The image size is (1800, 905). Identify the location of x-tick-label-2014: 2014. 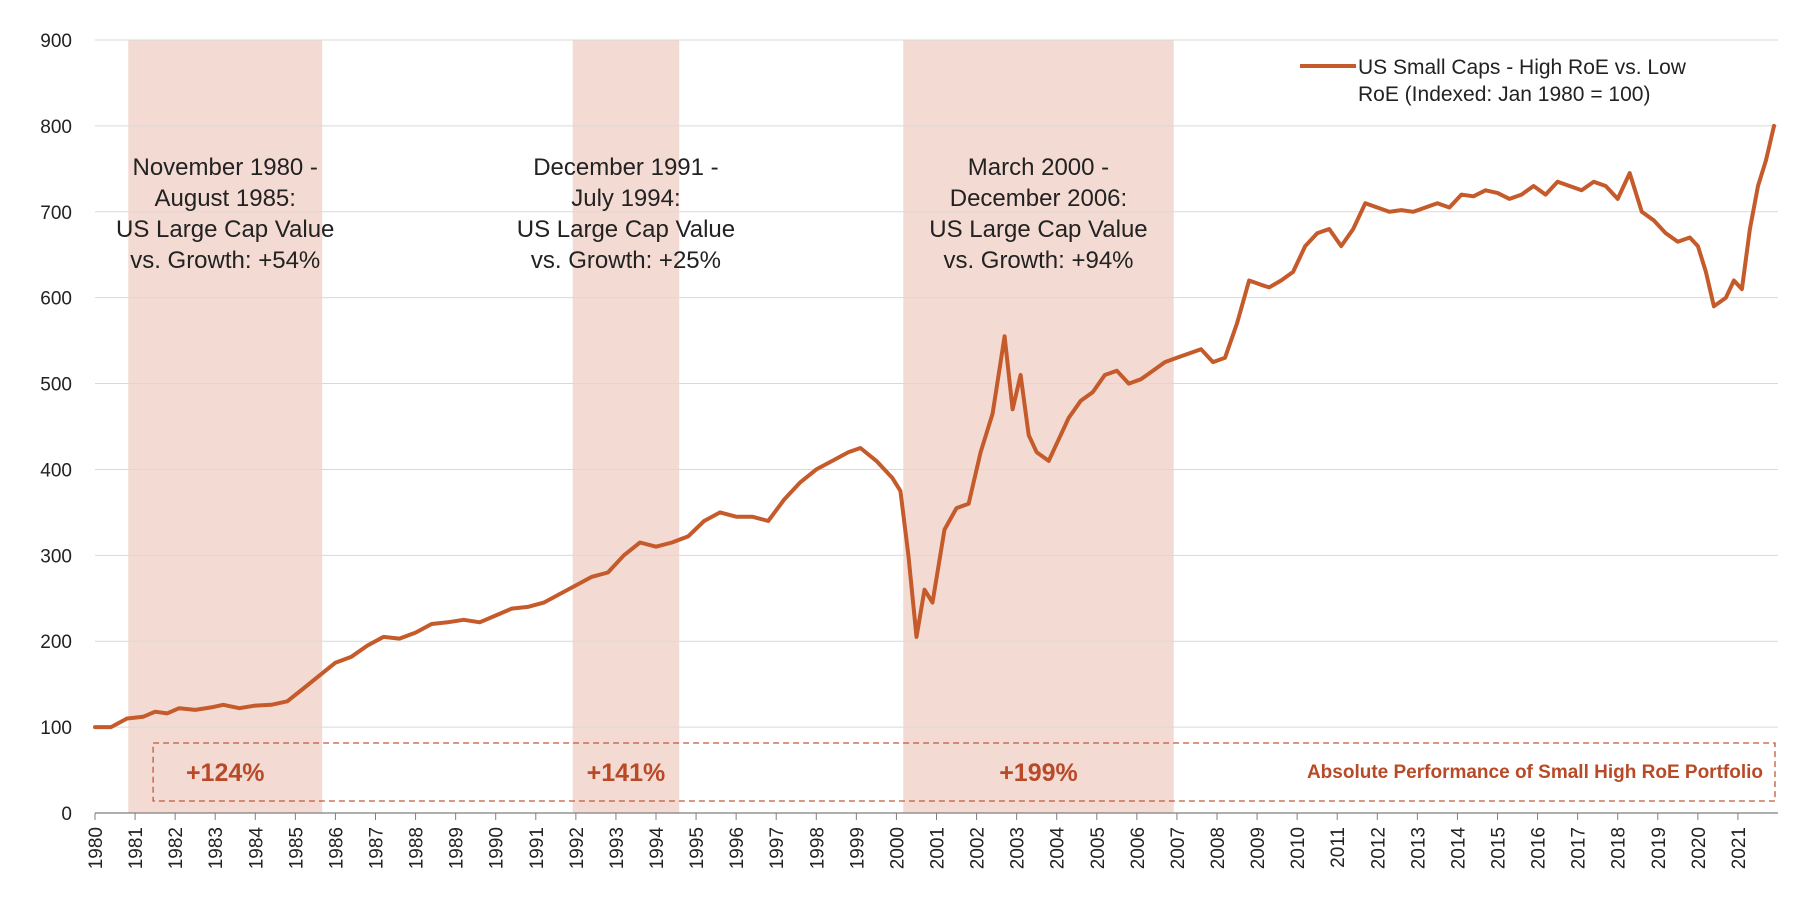
(1458, 848).